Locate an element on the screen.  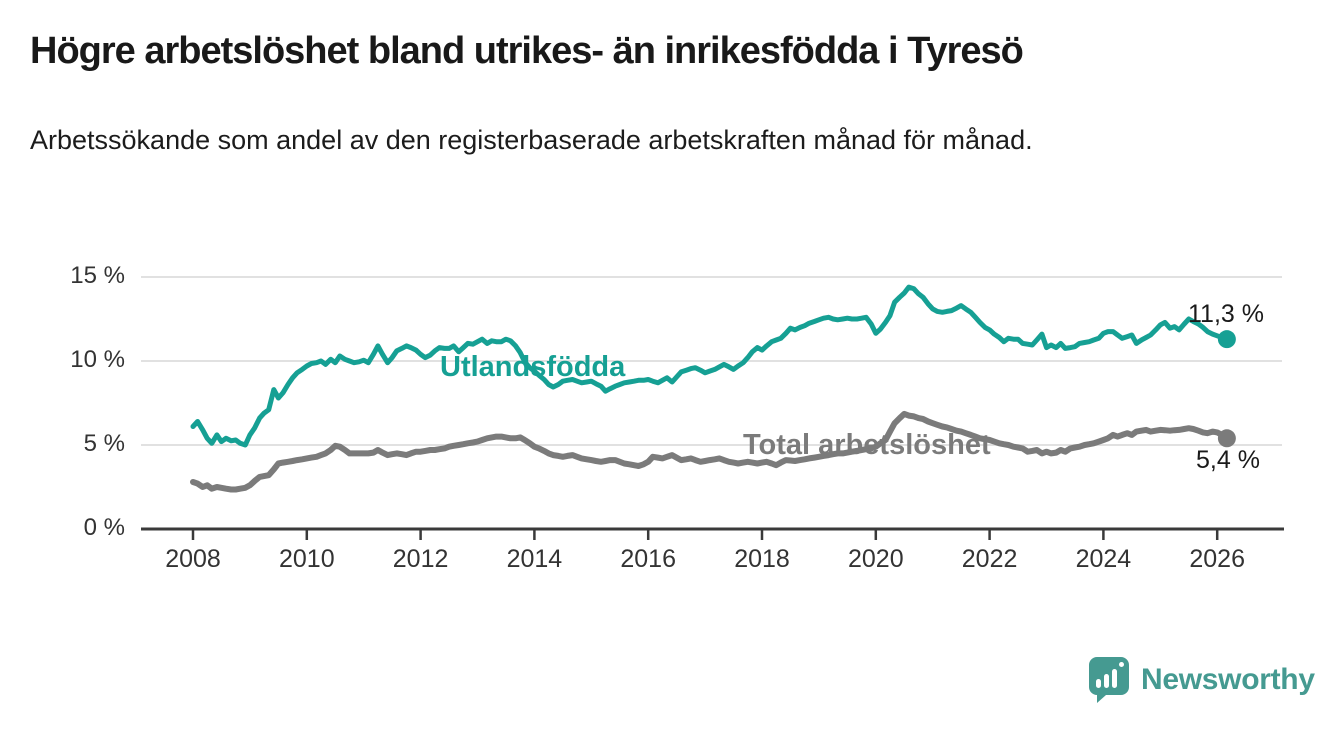
newsworthy-logo: Newsworthy is located at coordinates (1200, 679).